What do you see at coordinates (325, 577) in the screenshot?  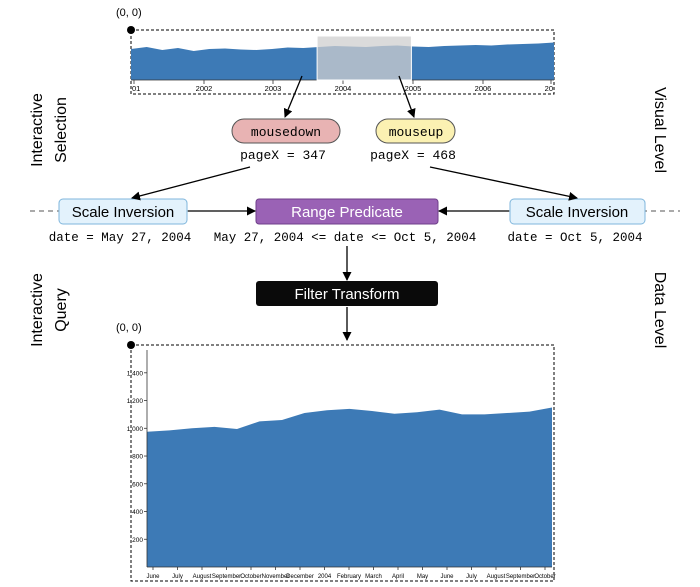 I see `detail-x-tick-label: 2004` at bounding box center [325, 577].